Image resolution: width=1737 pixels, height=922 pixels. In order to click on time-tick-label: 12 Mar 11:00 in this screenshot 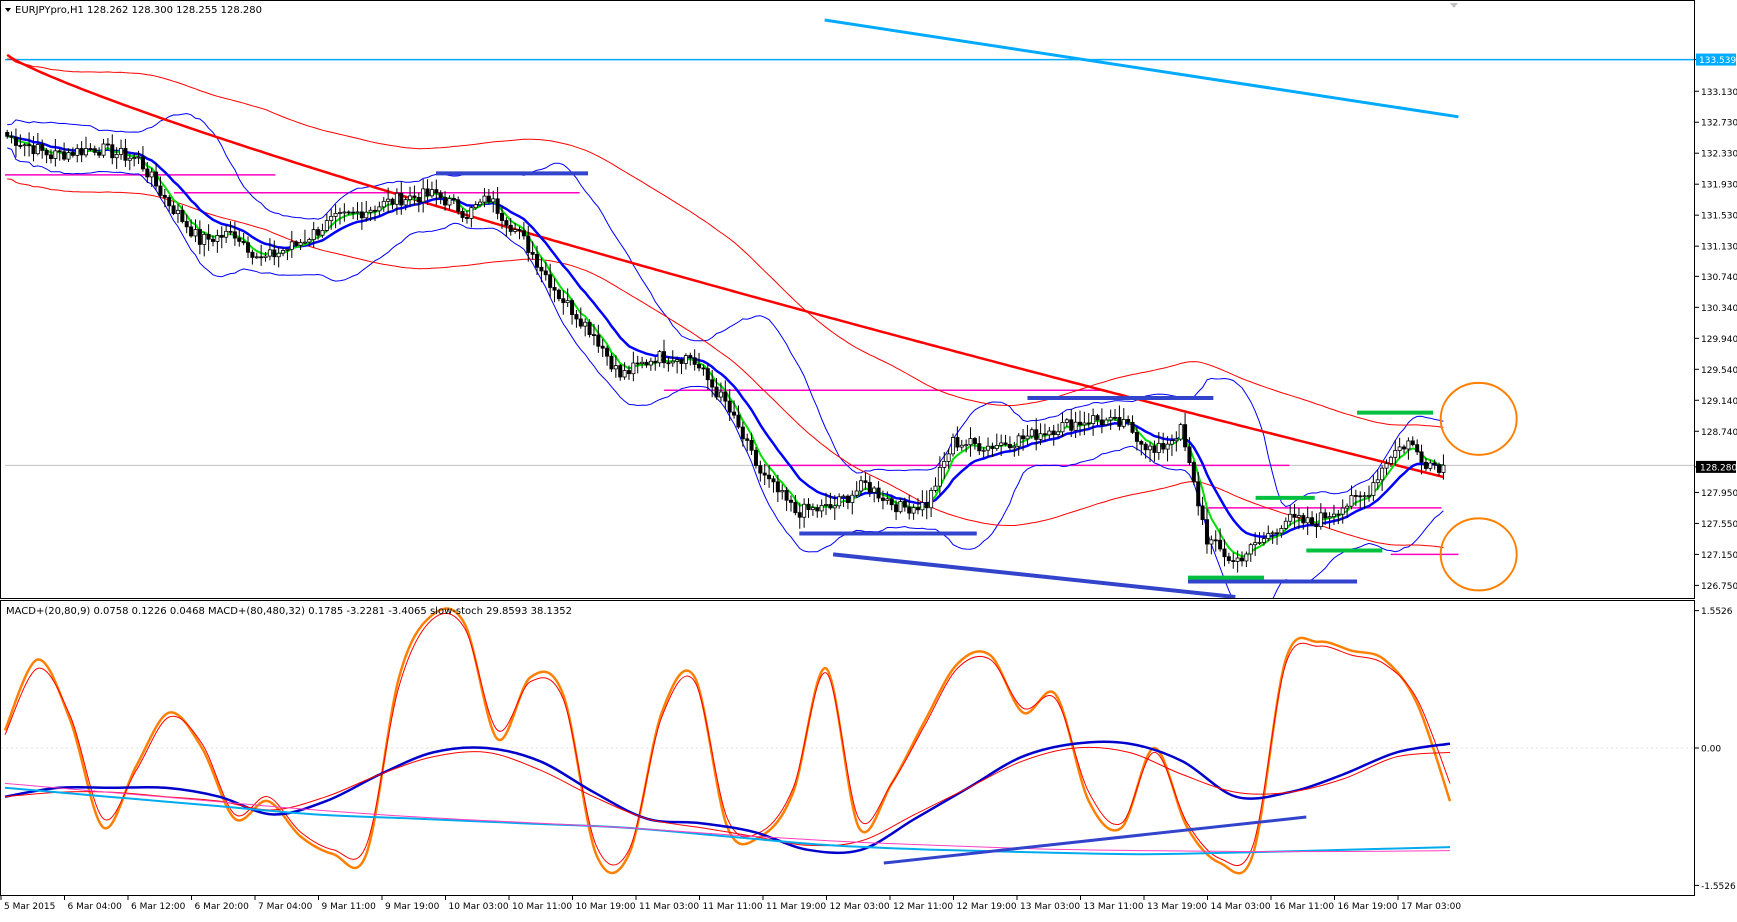, I will do `click(923, 907)`.